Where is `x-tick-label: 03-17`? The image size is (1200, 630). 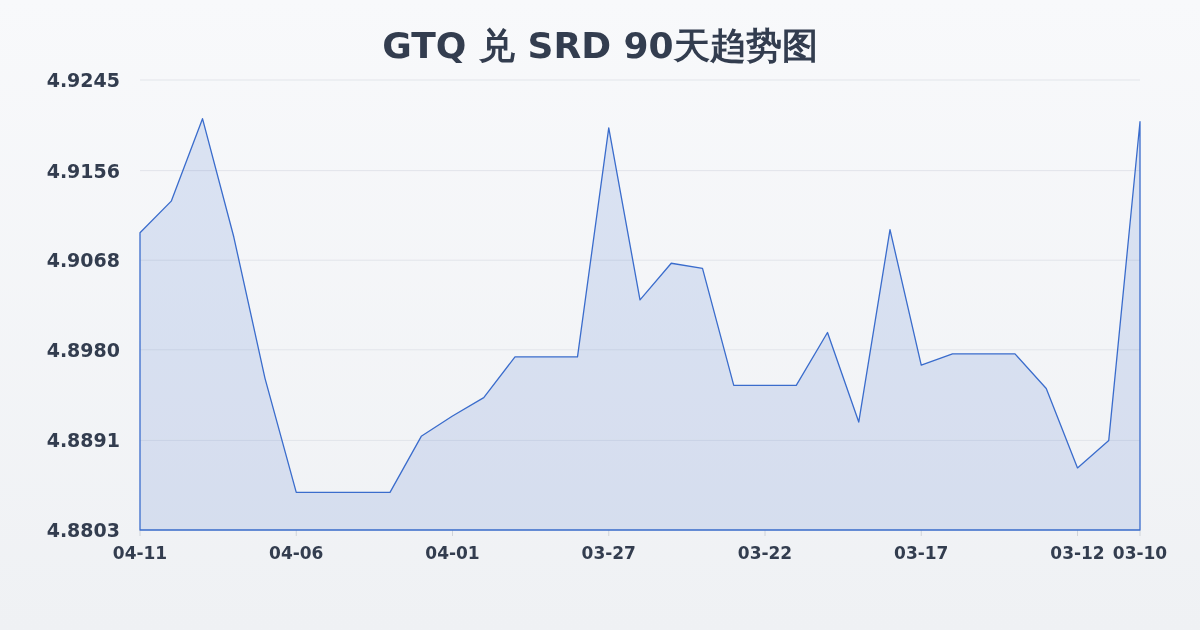 x-tick-label: 03-17 is located at coordinates (921, 553).